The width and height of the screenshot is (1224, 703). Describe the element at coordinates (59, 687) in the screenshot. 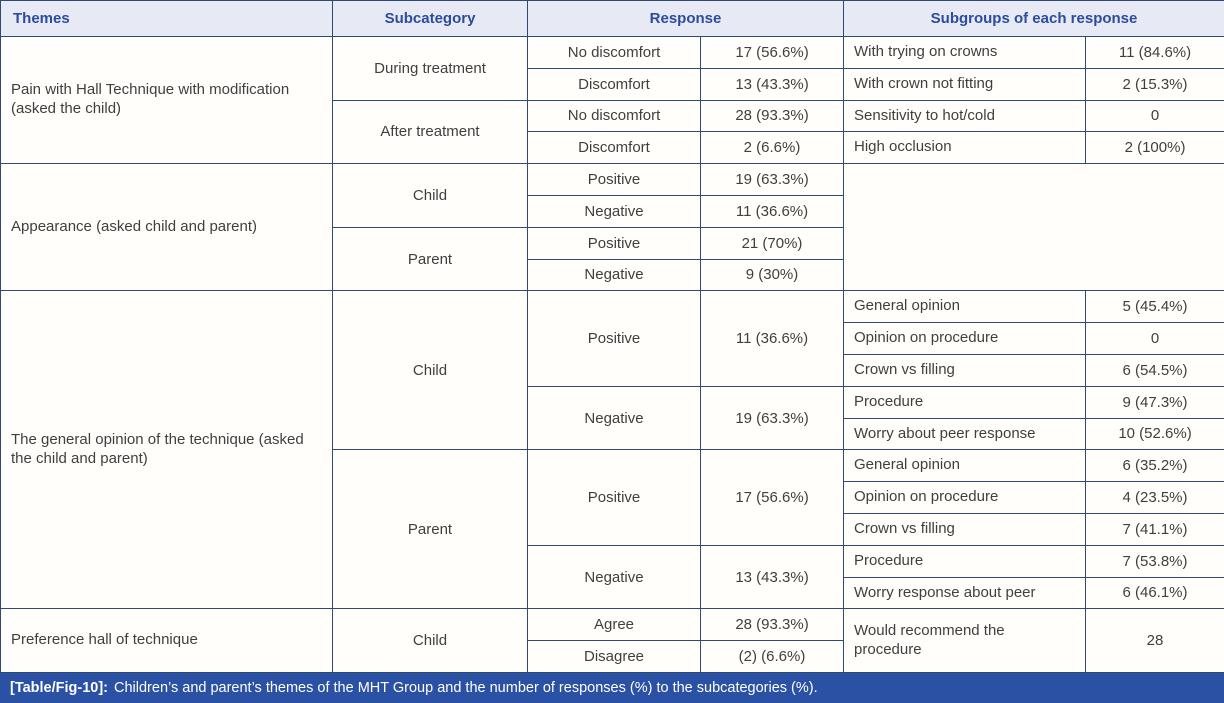

I see `caption-label: [Table/Fig-10]:` at that location.